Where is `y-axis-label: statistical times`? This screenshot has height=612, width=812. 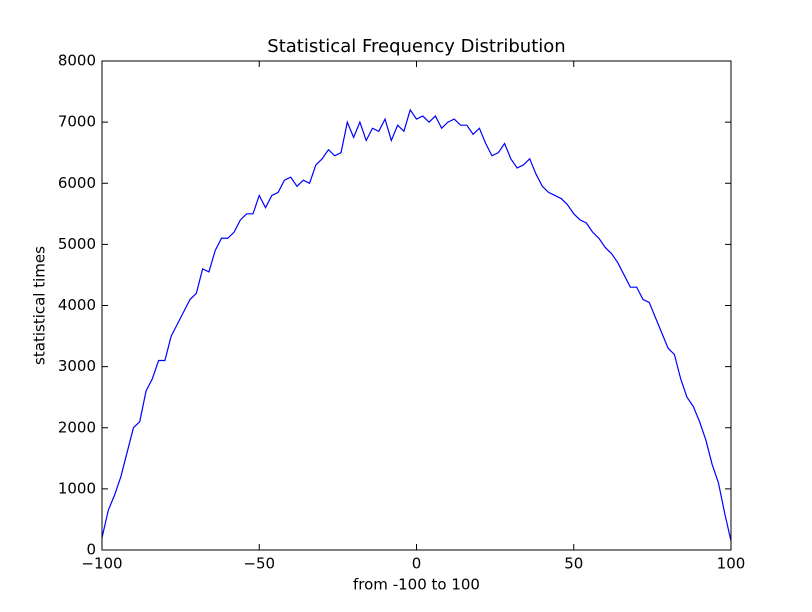
y-axis-label: statistical times is located at coordinates (40, 305).